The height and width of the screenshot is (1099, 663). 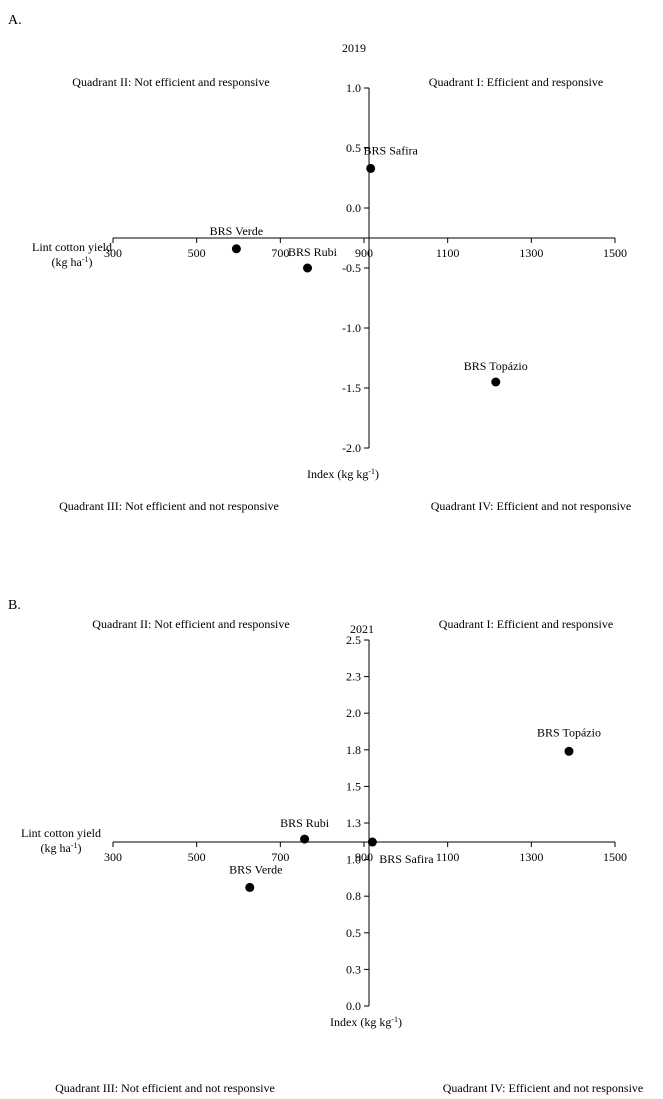 I want to click on y-tick-label: 2.0, so click(x=353, y=713).